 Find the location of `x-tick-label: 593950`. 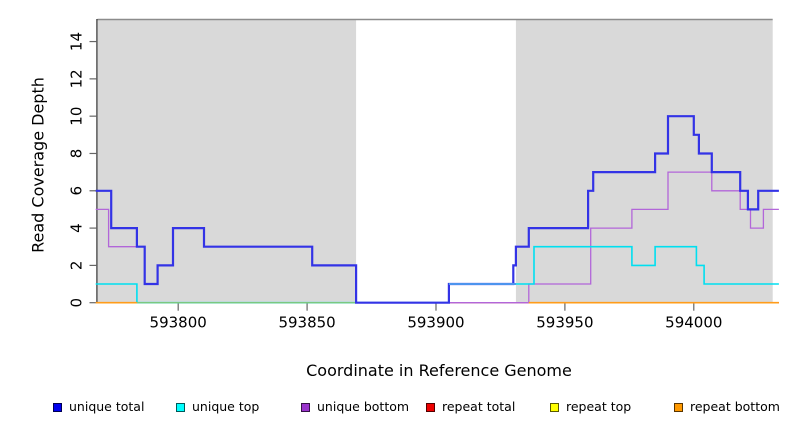

x-tick-label: 593950 is located at coordinates (564, 323).